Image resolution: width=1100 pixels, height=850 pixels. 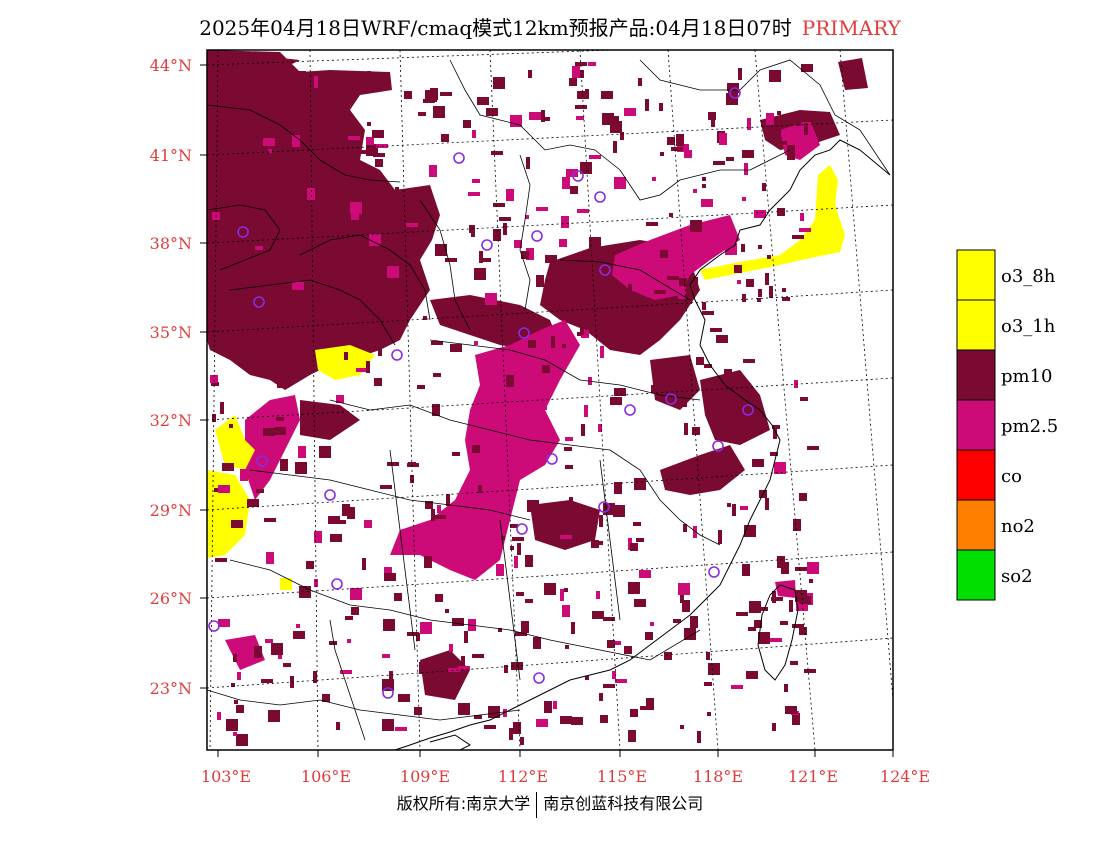 I want to click on legend-label-3: pm2.5, so click(x=1029, y=426).